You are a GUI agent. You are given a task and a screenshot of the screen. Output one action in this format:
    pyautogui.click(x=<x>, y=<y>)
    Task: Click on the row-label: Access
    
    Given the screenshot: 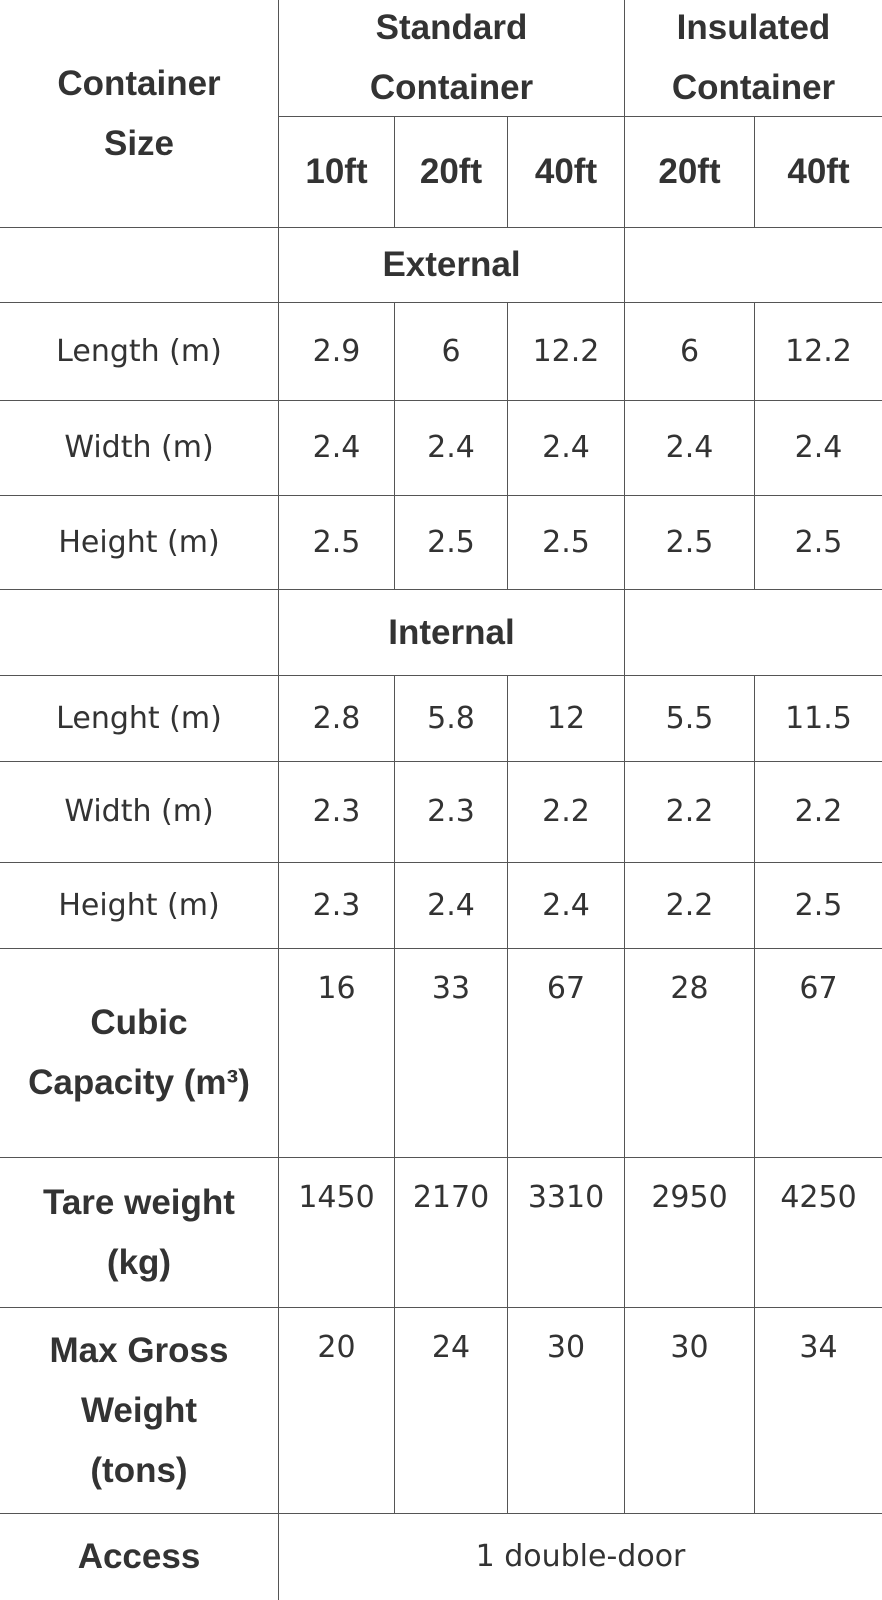 What is the action you would take?
    pyautogui.click(x=139, y=1557)
    